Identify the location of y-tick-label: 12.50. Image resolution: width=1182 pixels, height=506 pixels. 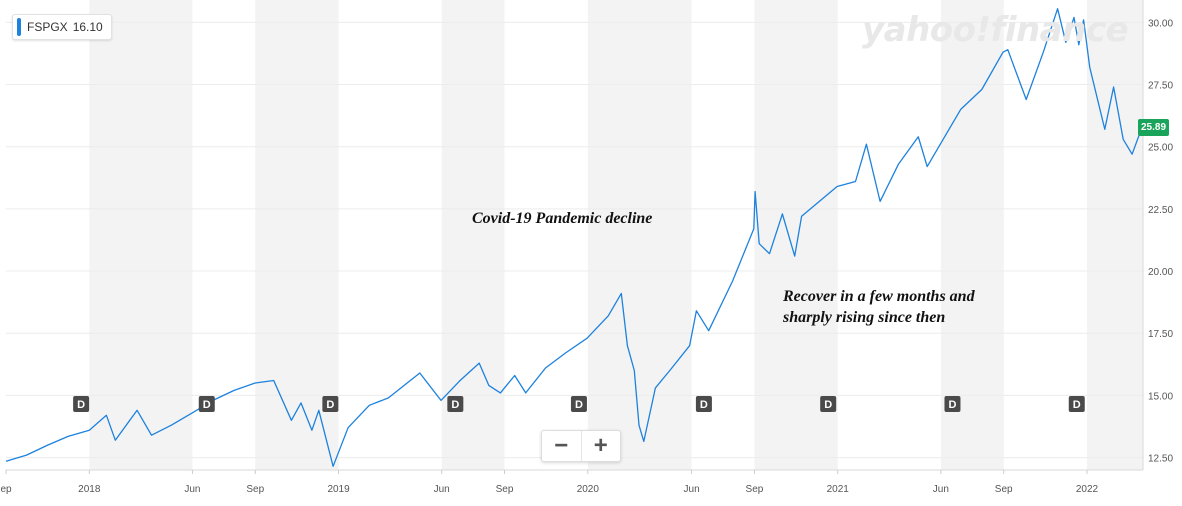
(1160, 459).